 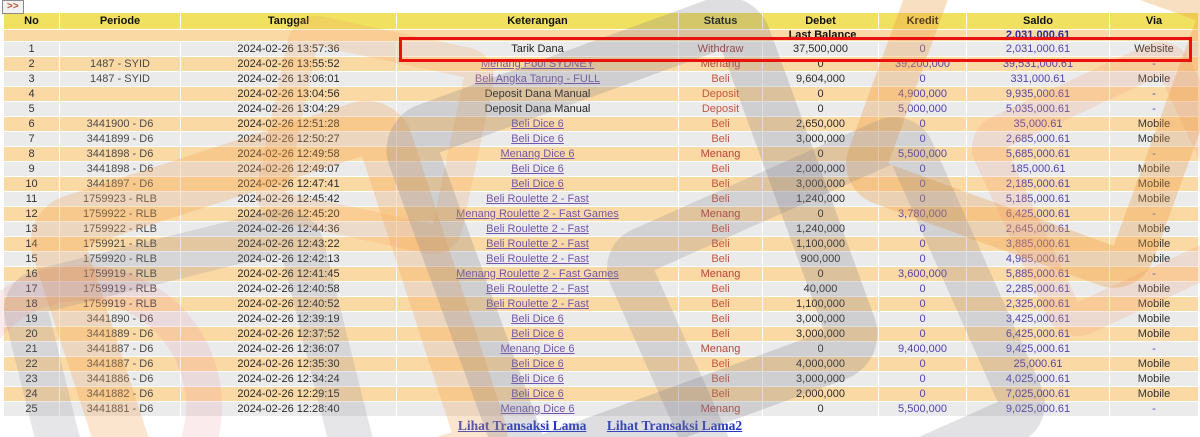 I want to click on cell-saldo: 3,885,000.61, so click(x=1038, y=244).